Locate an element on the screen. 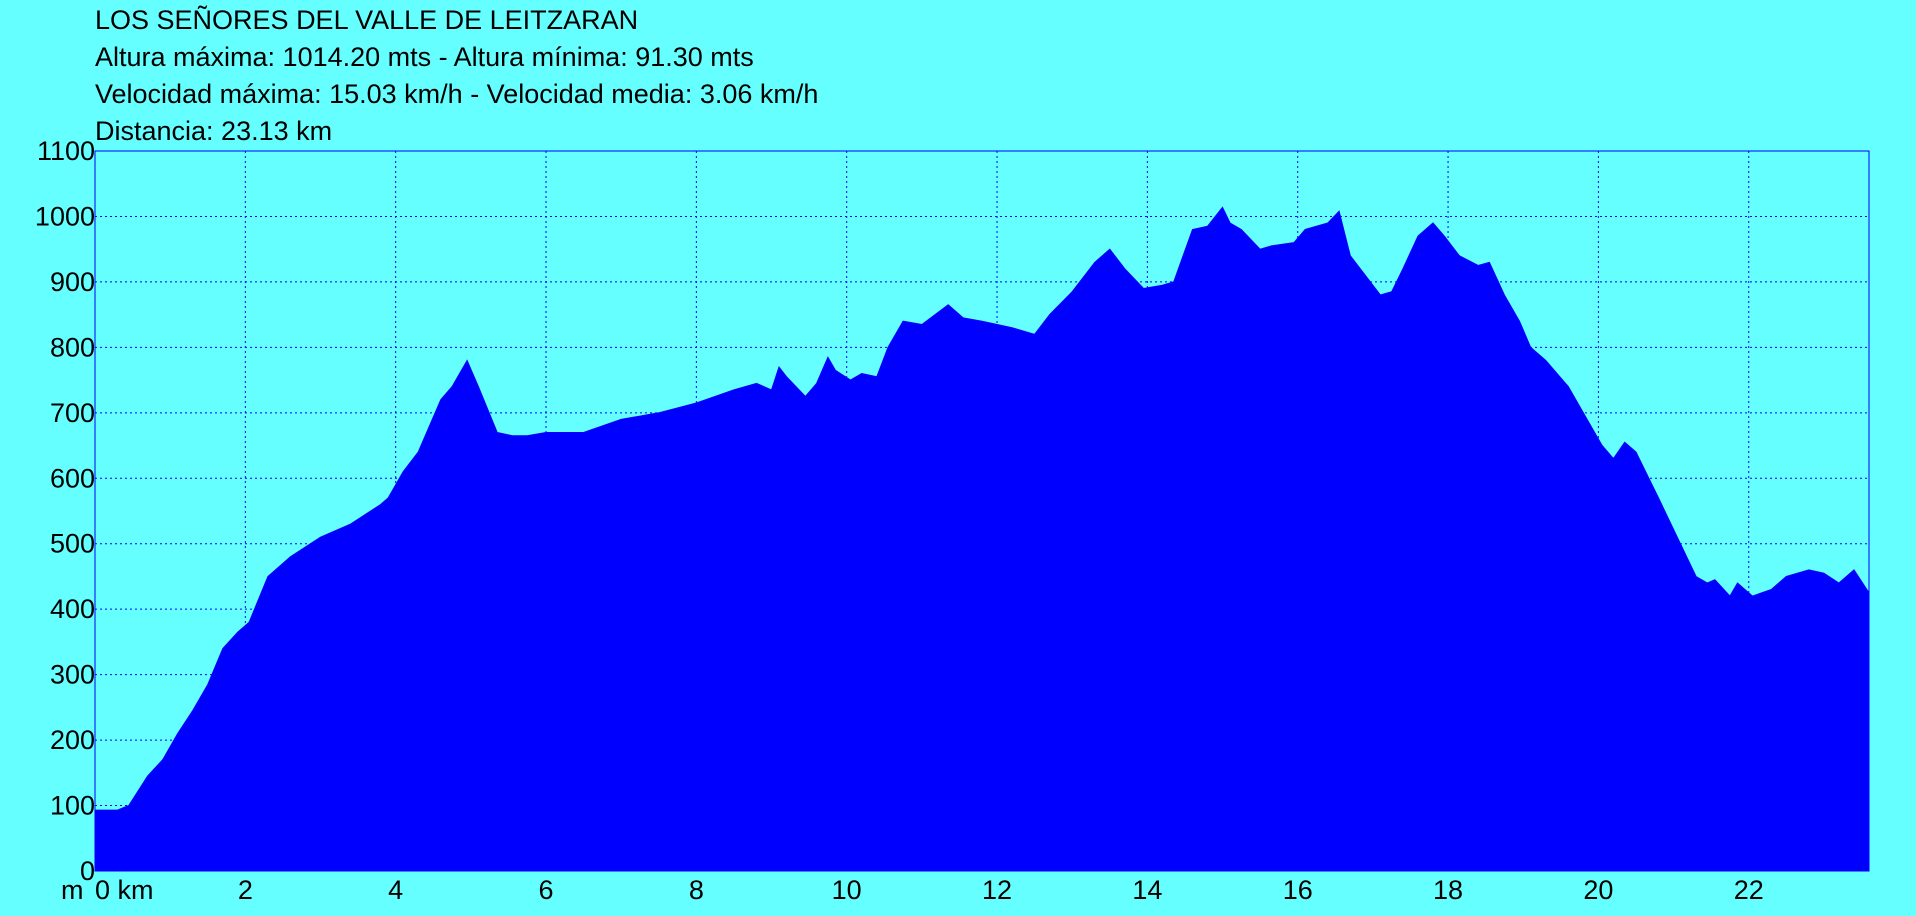 The width and height of the screenshot is (1916, 916). y-tick-label: 700 is located at coordinates (72, 413).